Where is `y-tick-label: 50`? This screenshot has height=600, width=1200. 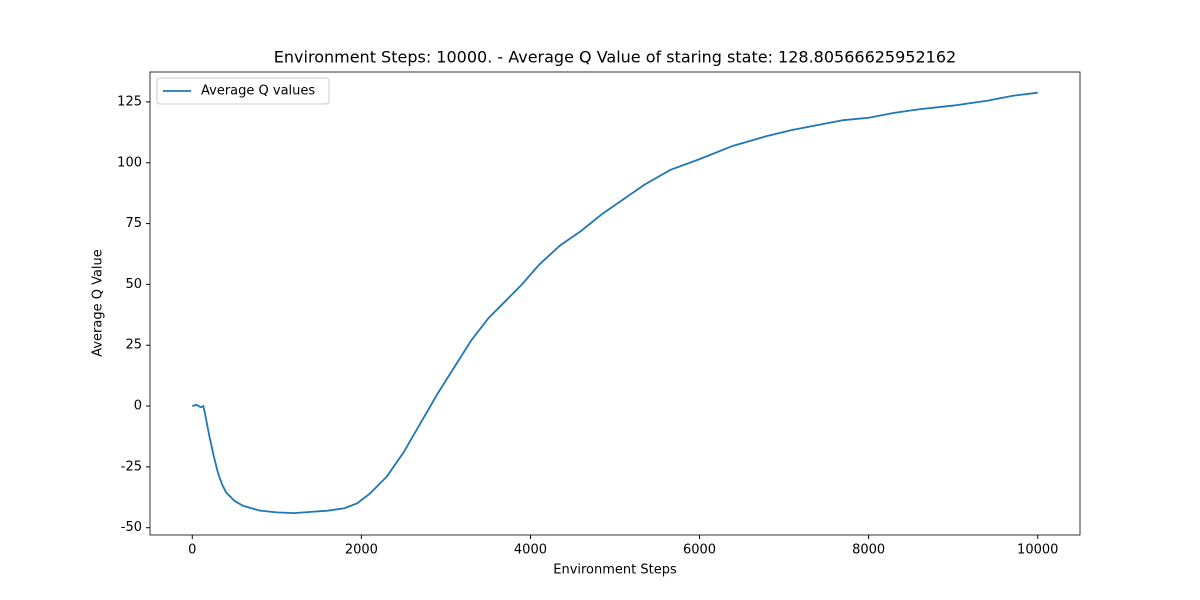 y-tick-label: 50 is located at coordinates (133, 284).